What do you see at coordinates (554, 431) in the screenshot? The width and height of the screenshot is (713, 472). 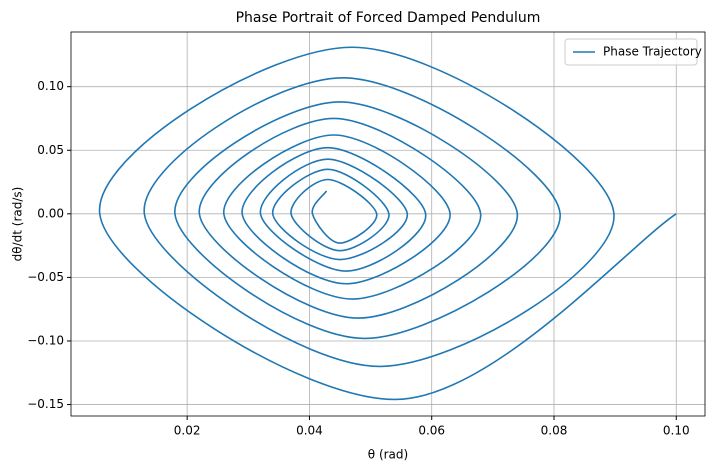 I see `x-tick-label: 0.08` at bounding box center [554, 431].